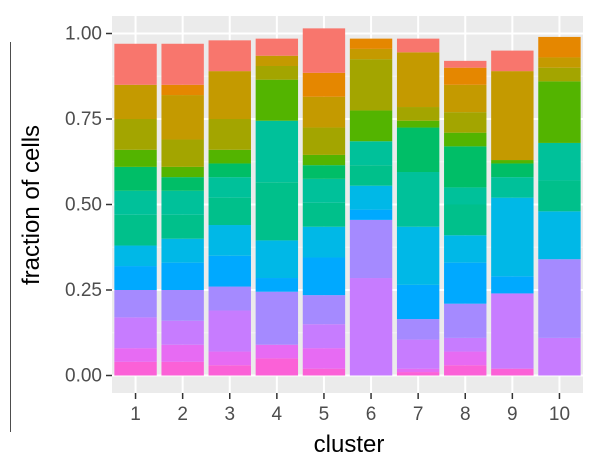 The image size is (589, 461). What do you see at coordinates (83, 290) in the screenshot?
I see `y-tick-label: 0.25` at bounding box center [83, 290].